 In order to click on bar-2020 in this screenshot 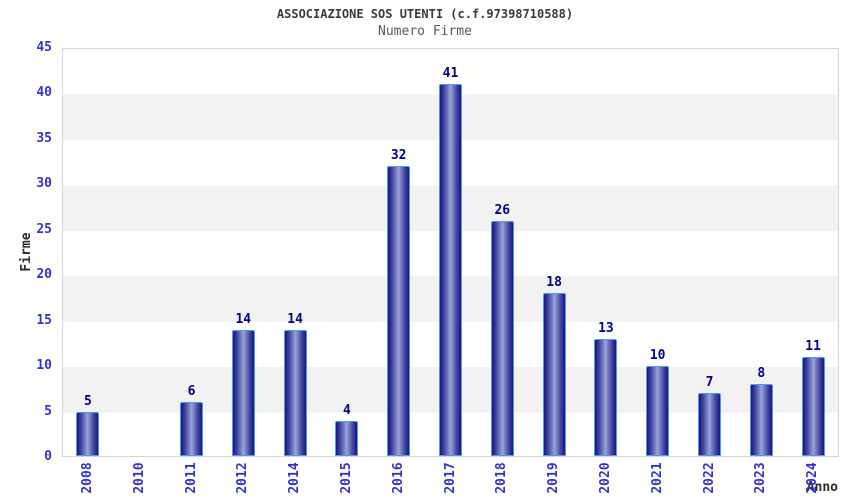, I will do `click(606, 397)`.